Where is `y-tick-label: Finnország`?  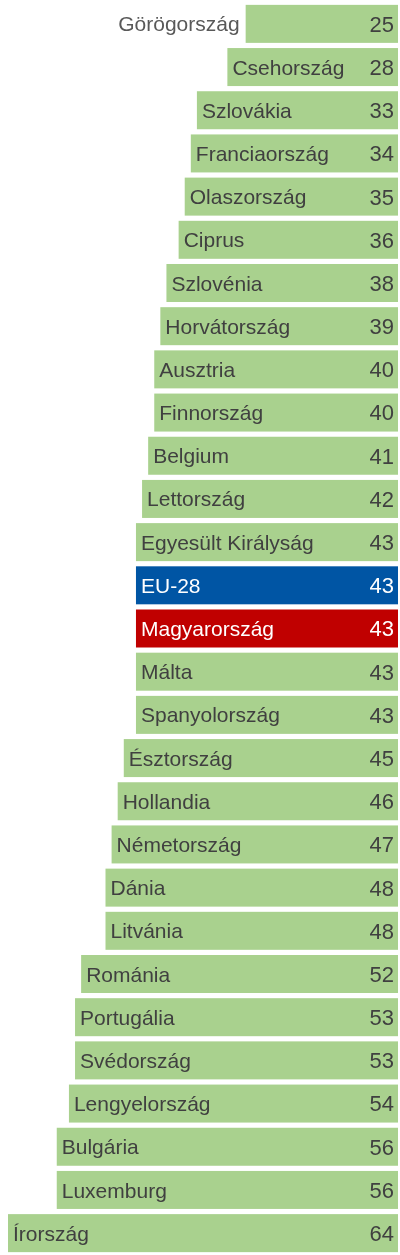 y-tick-label: Finnország is located at coordinates (211, 413).